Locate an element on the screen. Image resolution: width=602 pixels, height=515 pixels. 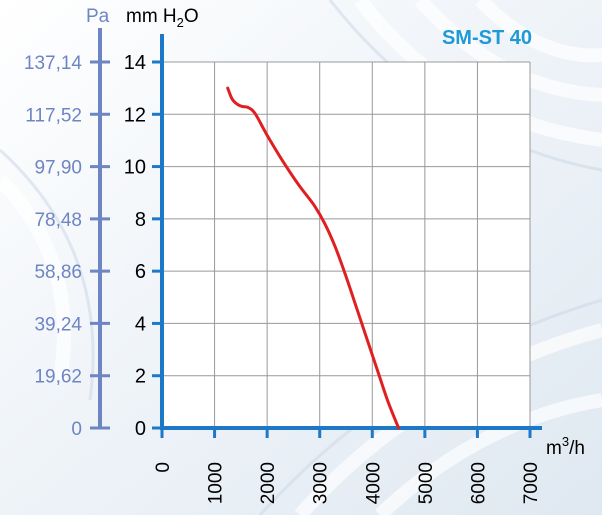
pa-tick-label: 137,14 is located at coordinates (53, 63).